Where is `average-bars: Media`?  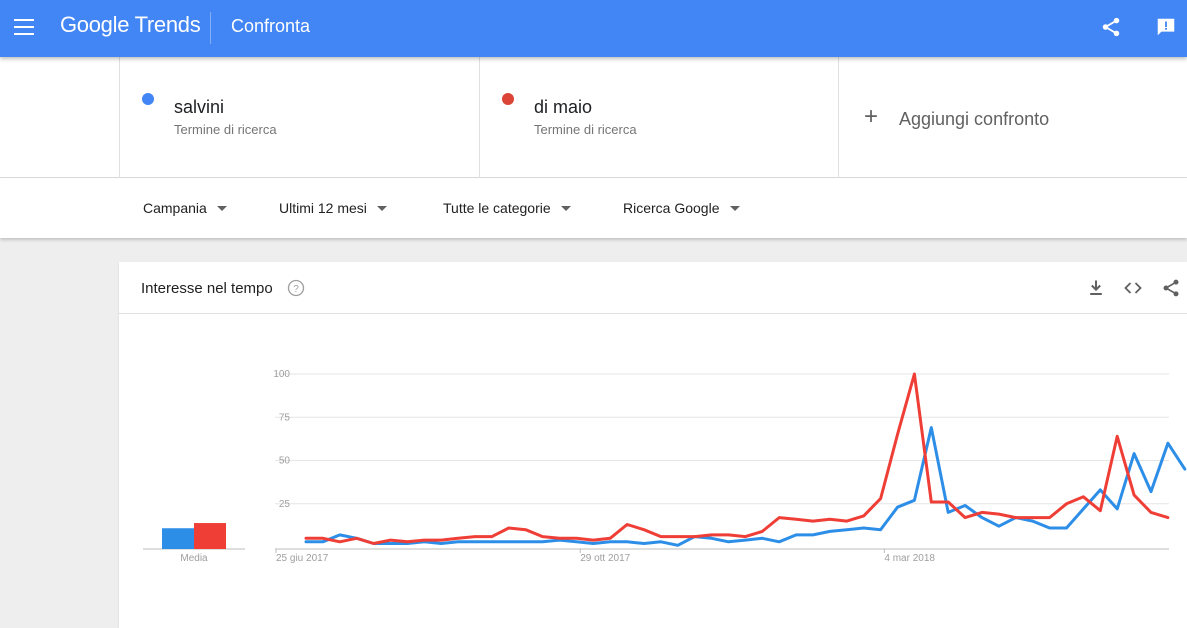
average-bars: Media is located at coordinates (194, 543).